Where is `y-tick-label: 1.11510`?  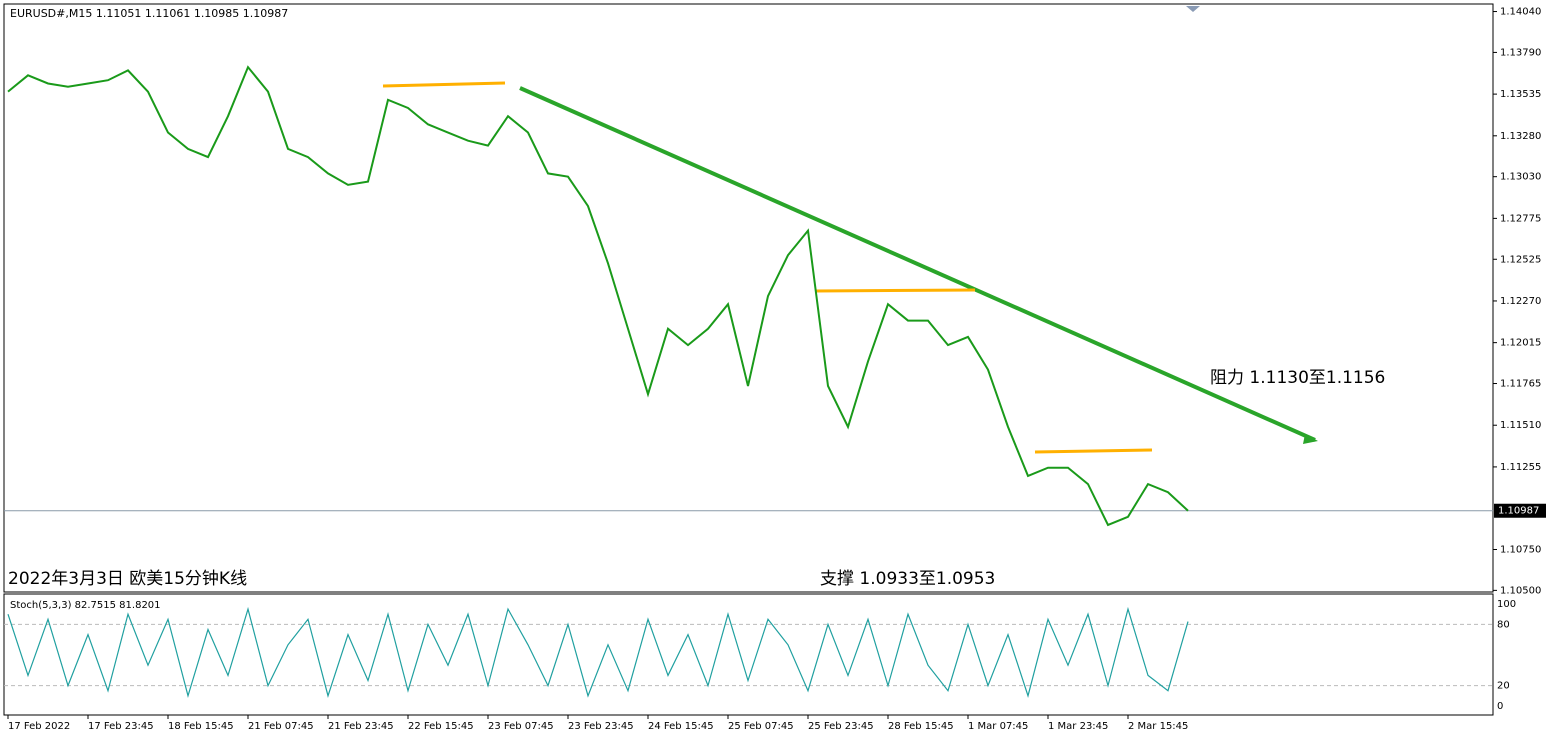 y-tick-label: 1.11510 is located at coordinates (1520, 425).